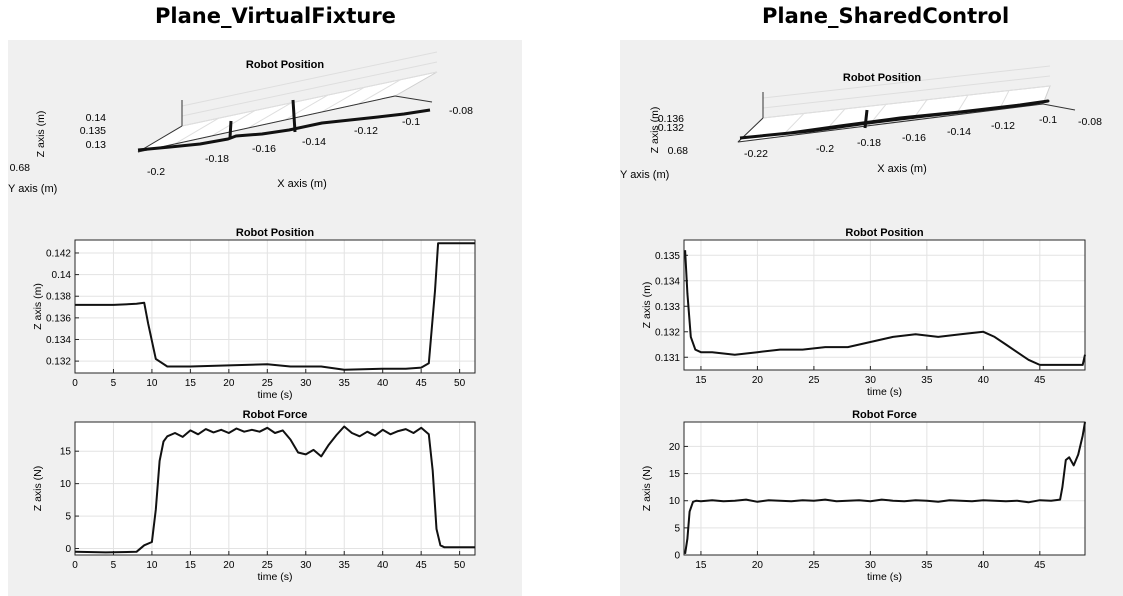 The width and height of the screenshot is (1123, 596). Describe the element at coordinates (58, 340) in the screenshot. I see `y-tick-label: 0.134` at that location.